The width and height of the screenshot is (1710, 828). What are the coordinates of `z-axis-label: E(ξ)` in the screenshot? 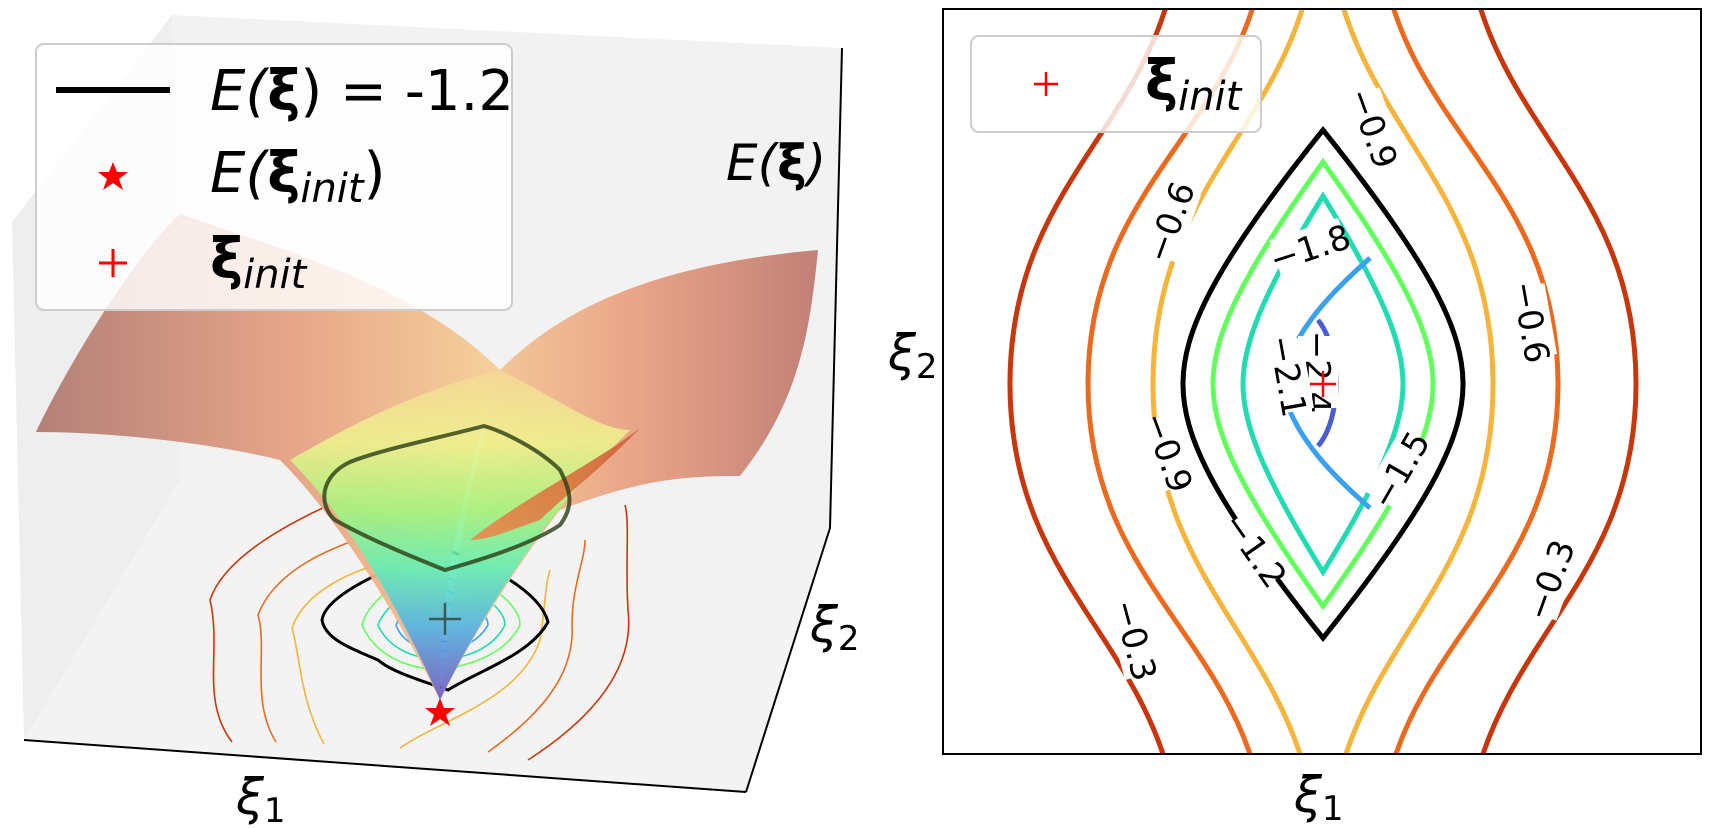 It's located at (776, 163).